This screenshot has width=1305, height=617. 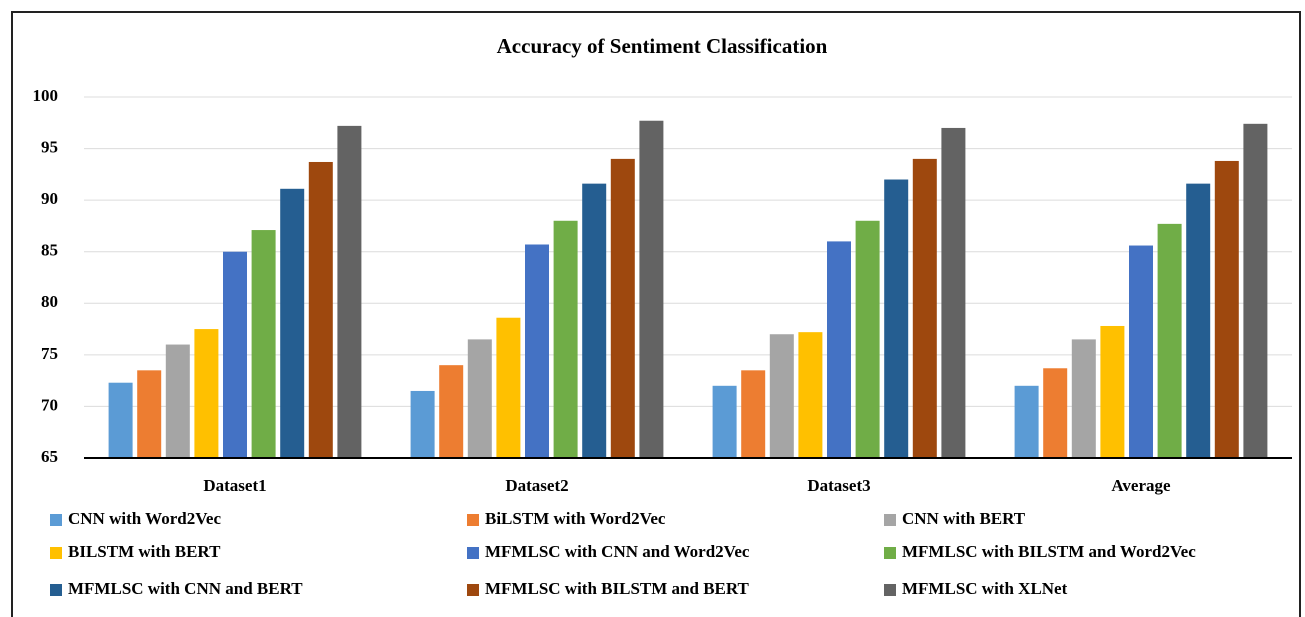 I want to click on x-tick-label: Dataset3, so click(x=838, y=485).